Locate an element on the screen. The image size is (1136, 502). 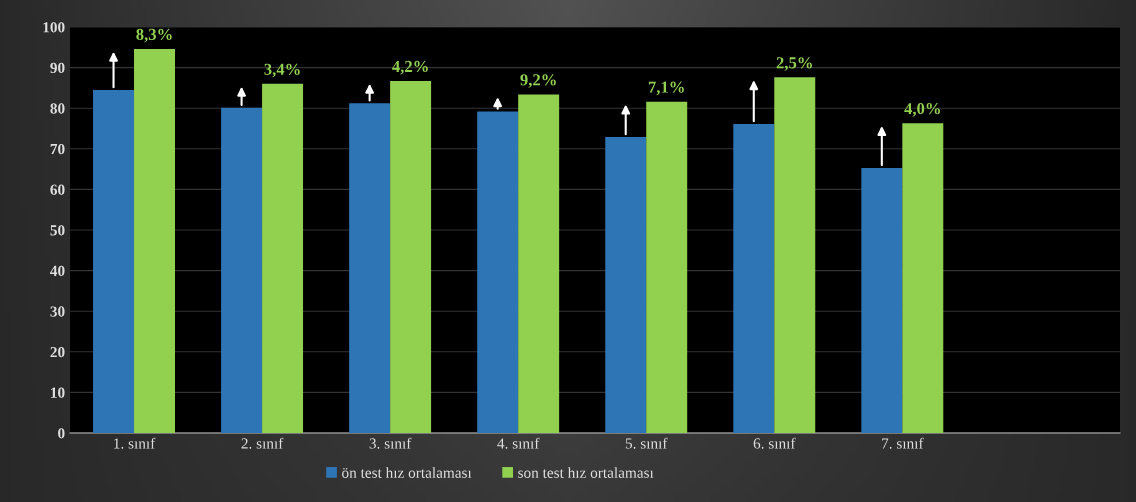
x-tick-label: 4. sınıf is located at coordinates (518, 443).